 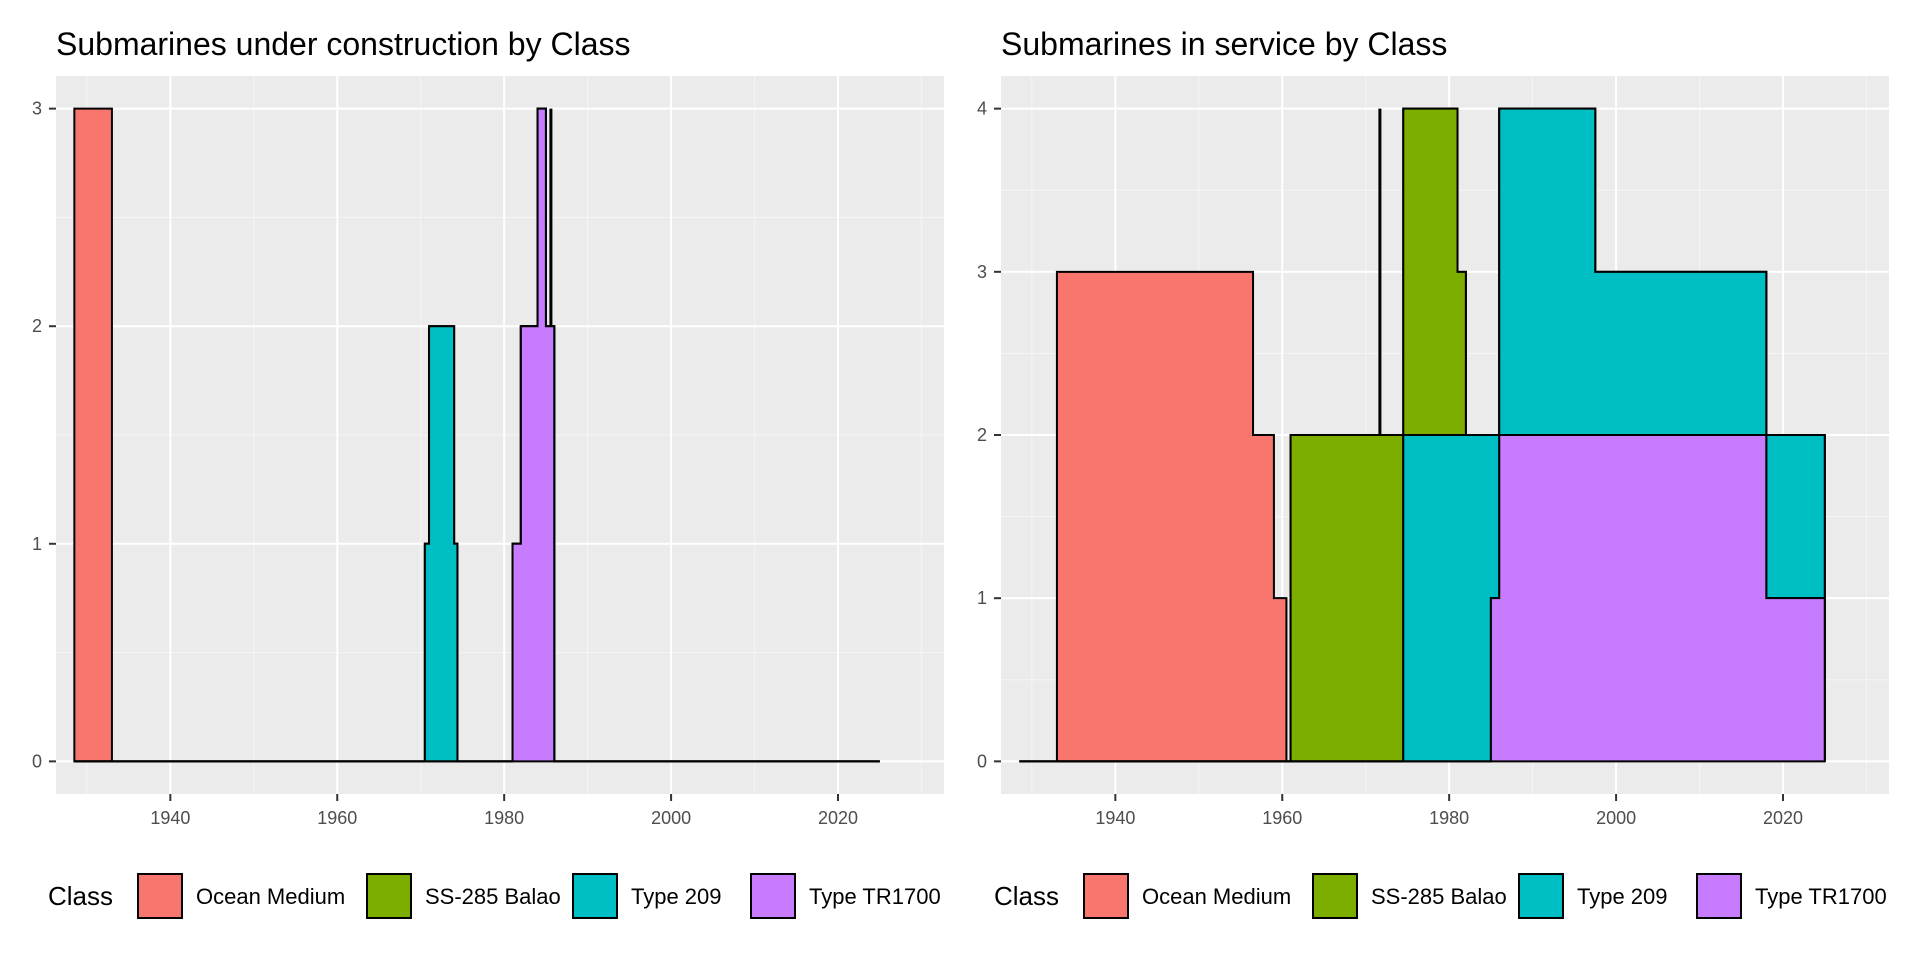 I want to click on x-ticks-right: 1940 1960 1980 2000 2020, so click(x=1449, y=811).